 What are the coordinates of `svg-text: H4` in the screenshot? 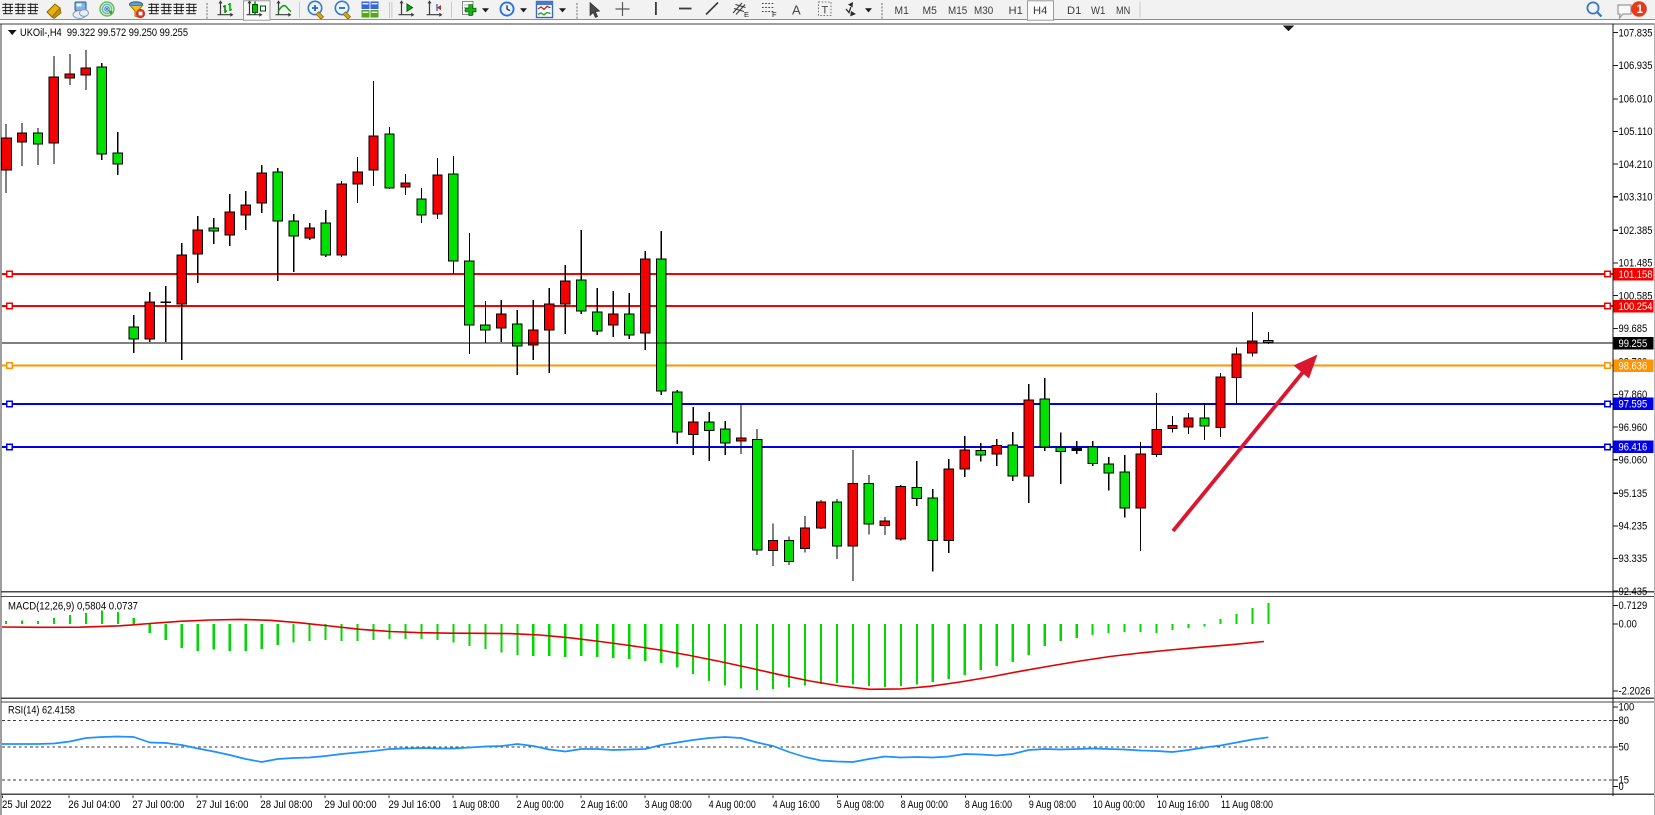 It's located at (1040, 11).